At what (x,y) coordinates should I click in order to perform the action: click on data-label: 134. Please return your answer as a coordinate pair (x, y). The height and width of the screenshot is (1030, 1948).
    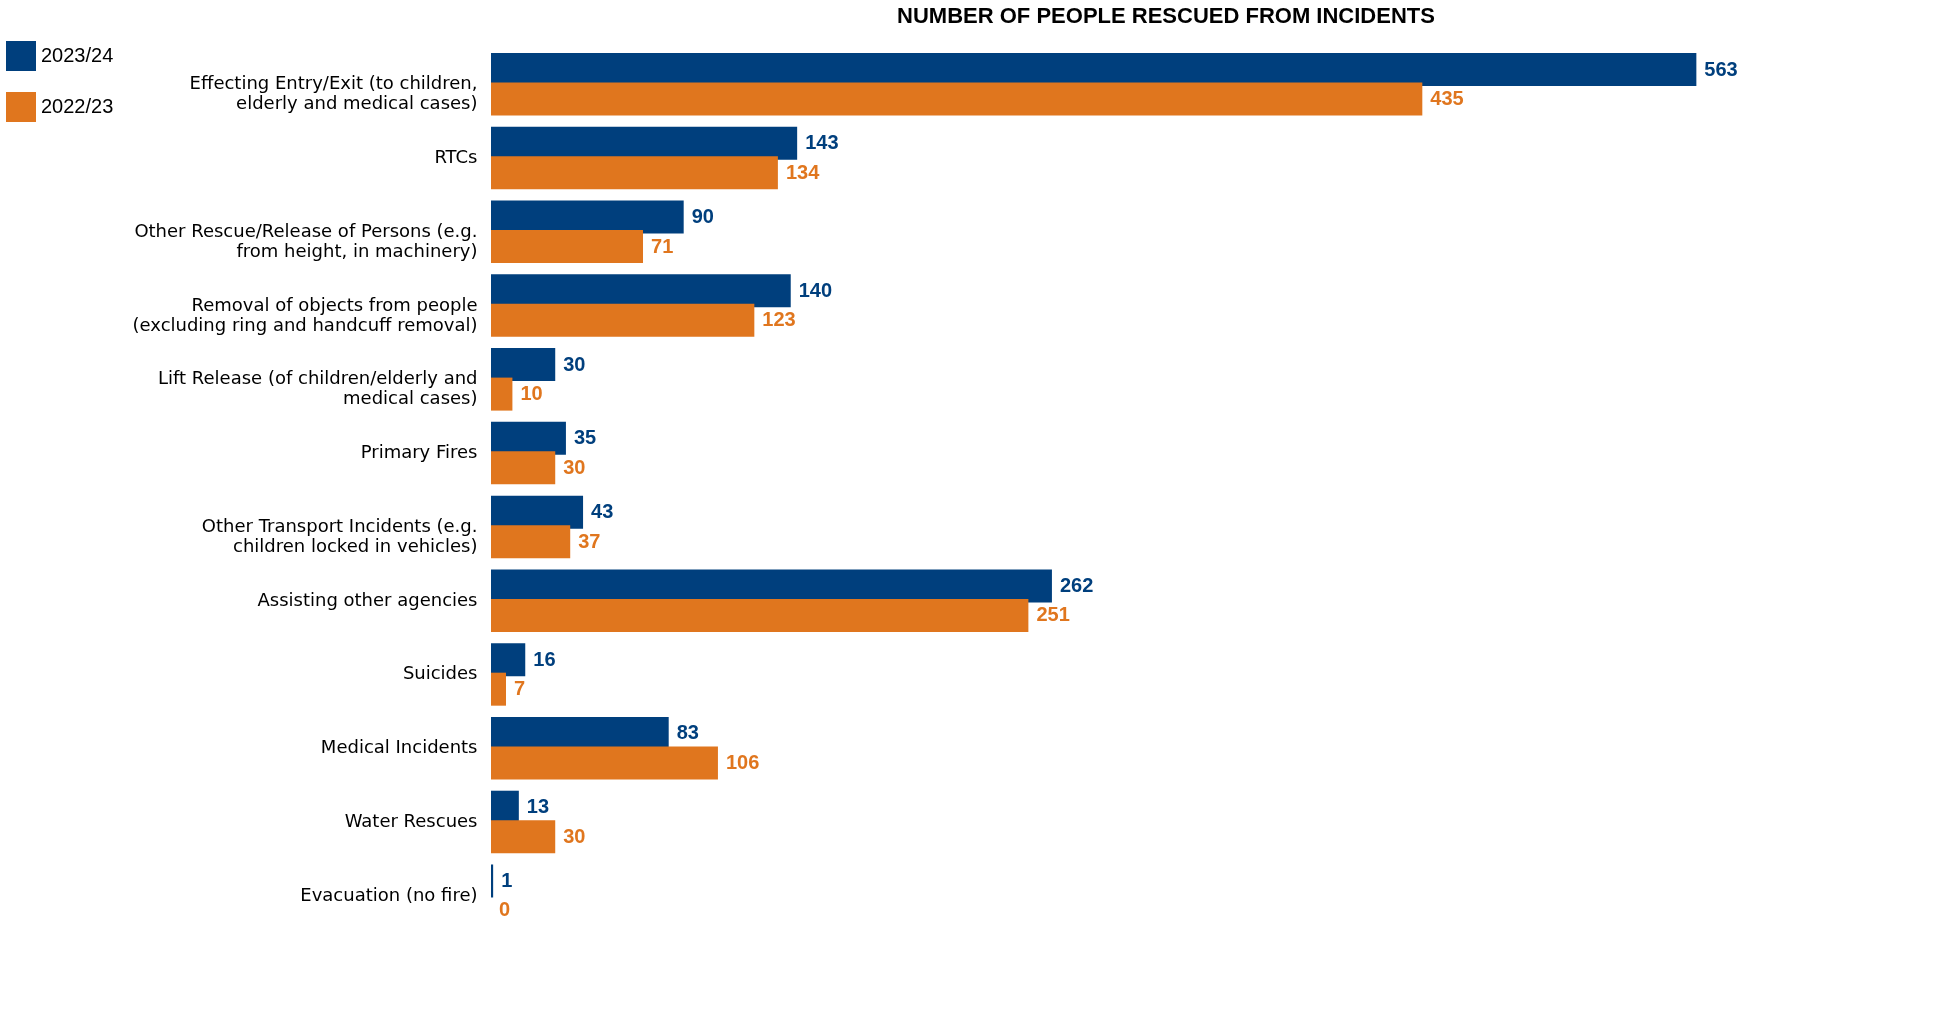
    Looking at the image, I should click on (803, 171).